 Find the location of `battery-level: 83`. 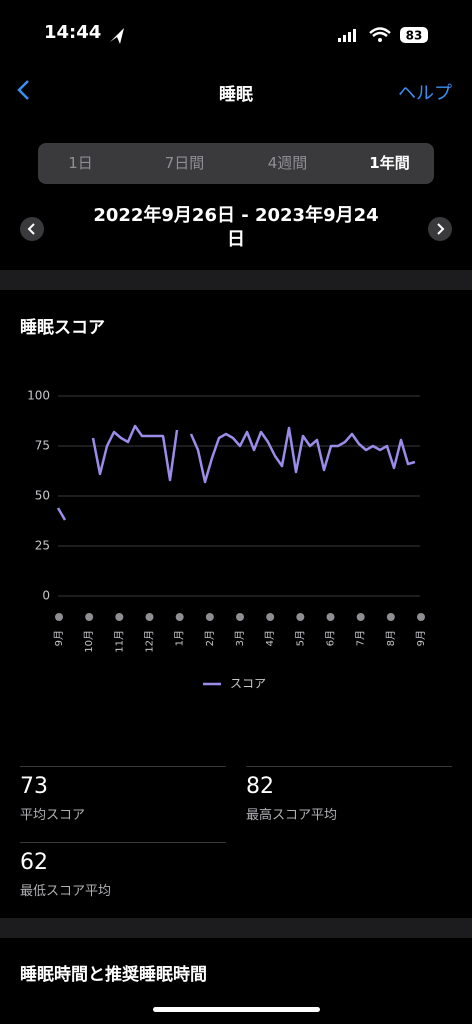

battery-level: 83 is located at coordinates (414, 36).